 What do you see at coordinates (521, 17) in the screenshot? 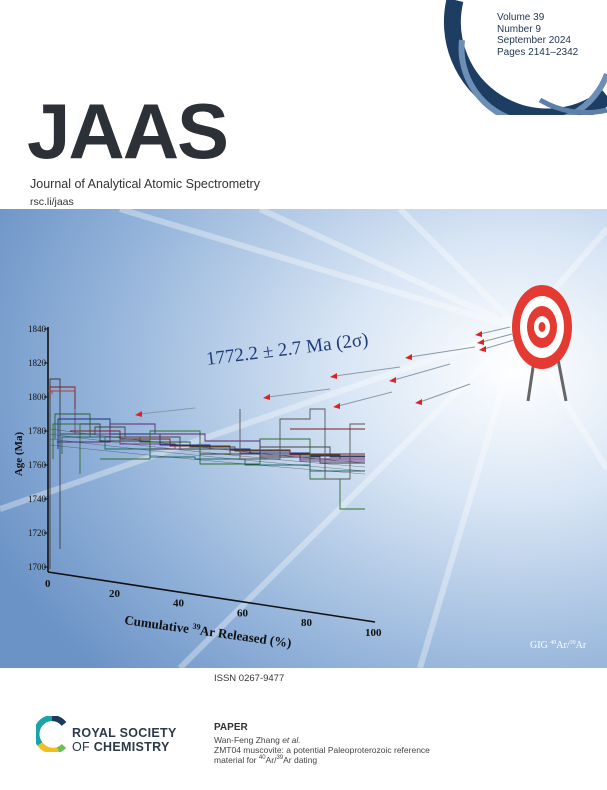
I see `volume: Volume 39` at bounding box center [521, 17].